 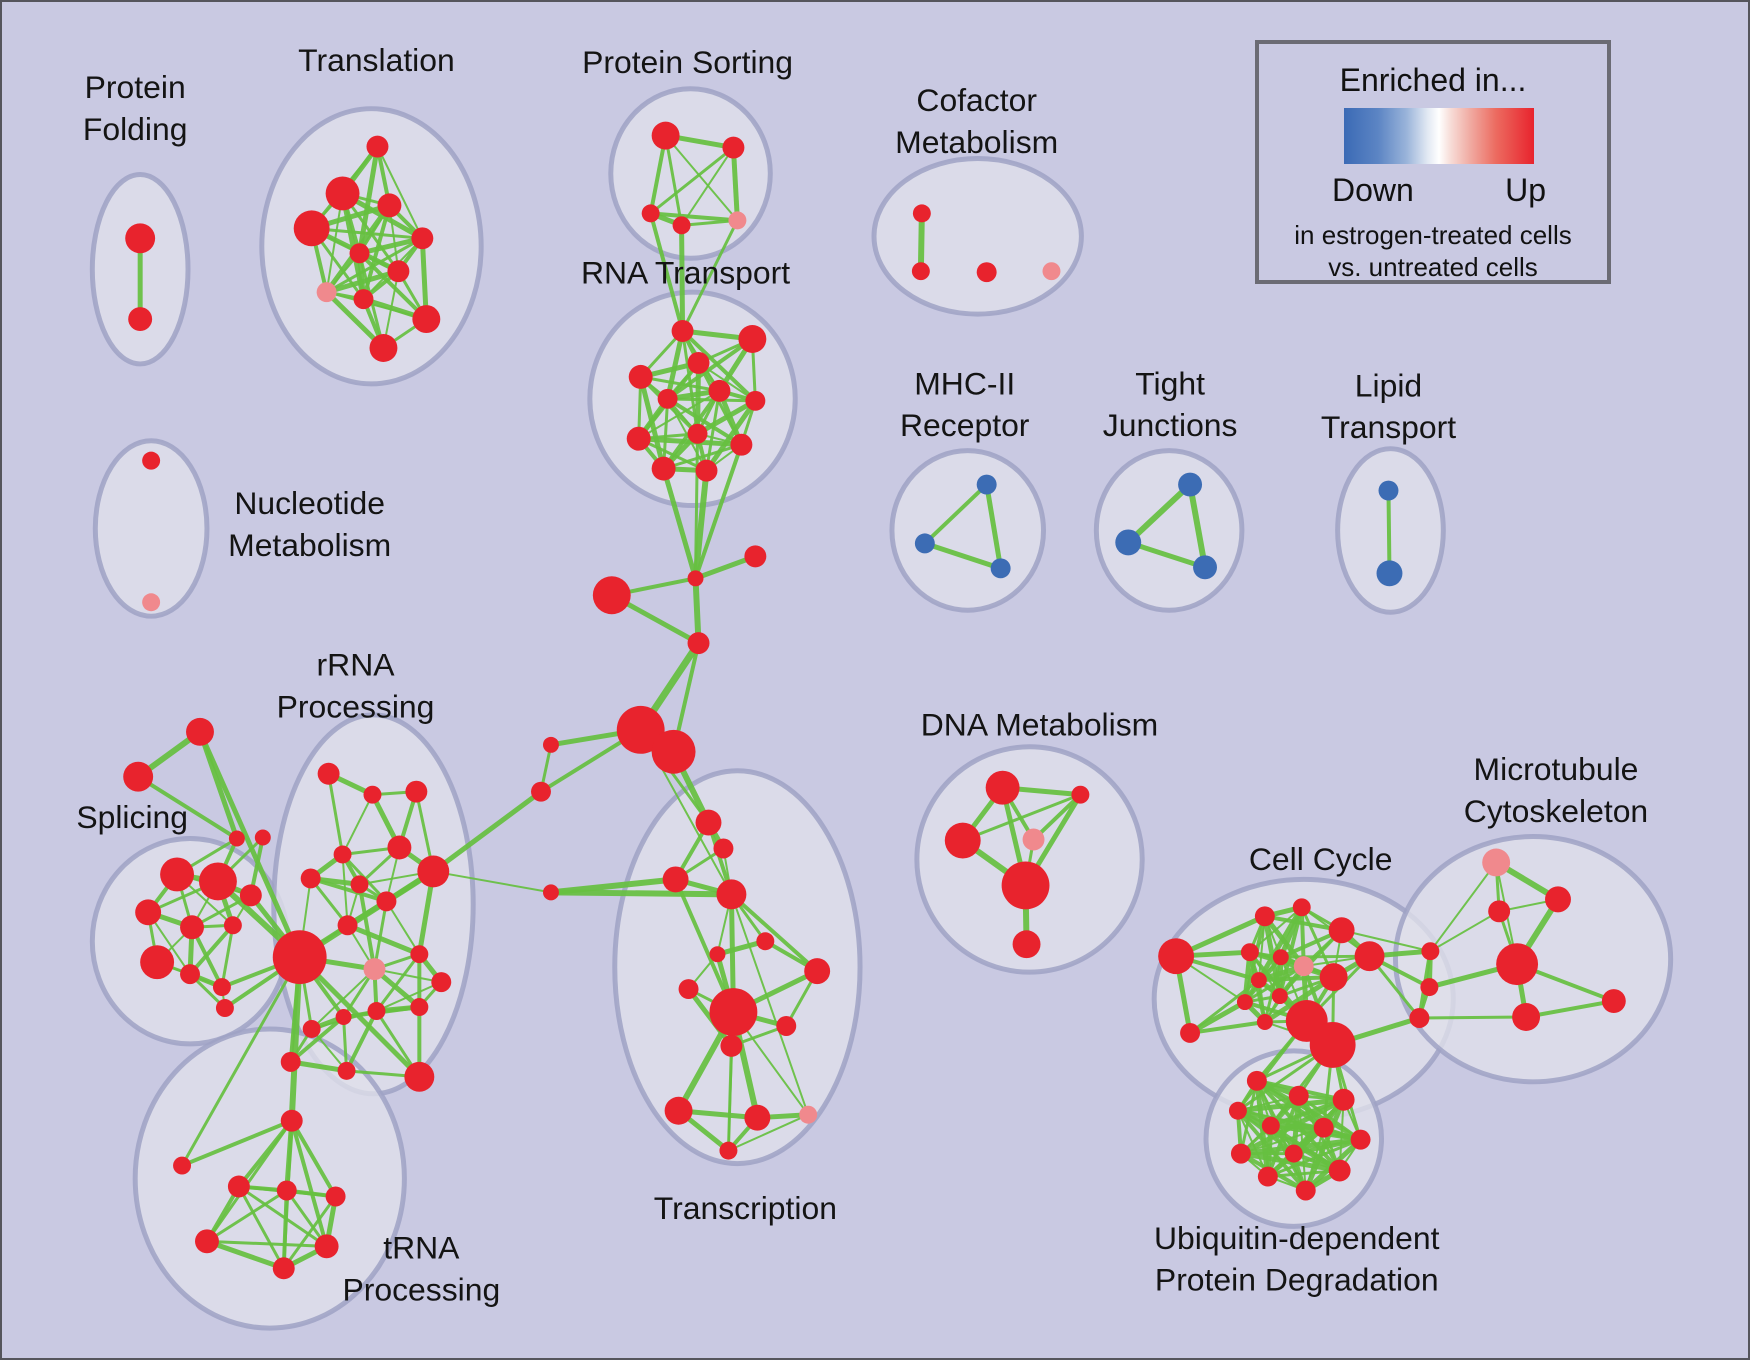 I want to click on cofactor-metabolism-node, so click(x=986, y=272).